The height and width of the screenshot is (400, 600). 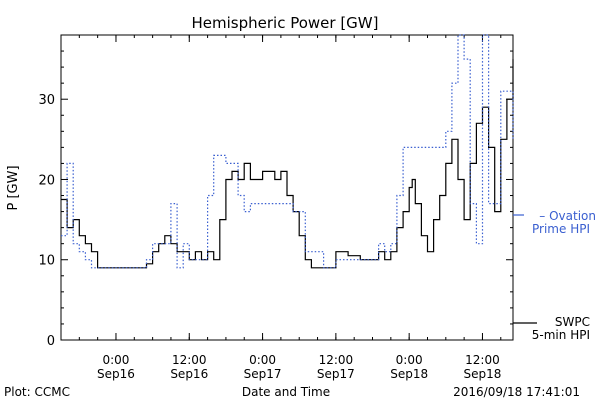 I want to click on timestamp: 2016/09/18 17:41:01, so click(x=516, y=392).